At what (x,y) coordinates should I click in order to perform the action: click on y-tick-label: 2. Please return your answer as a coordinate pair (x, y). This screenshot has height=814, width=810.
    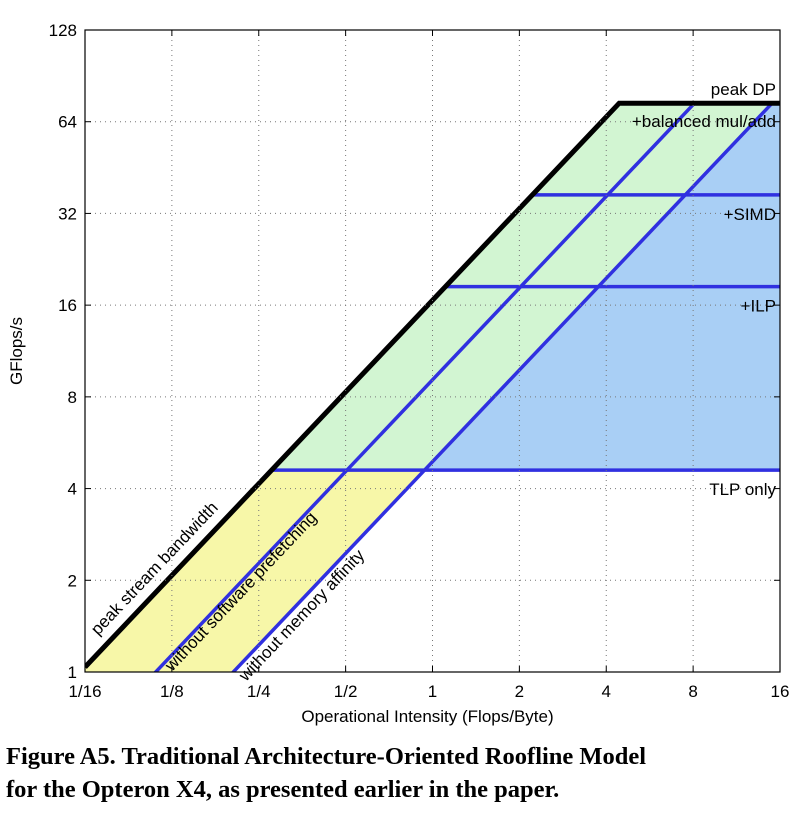
    Looking at the image, I should click on (72, 580).